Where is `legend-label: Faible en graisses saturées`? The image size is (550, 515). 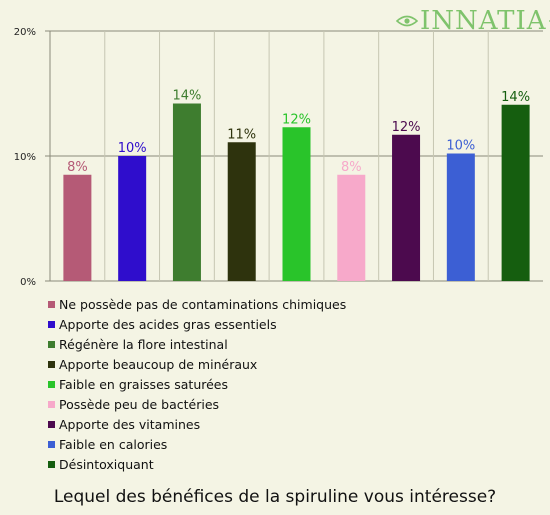
legend-label: Faible en graisses saturées is located at coordinates (143, 384).